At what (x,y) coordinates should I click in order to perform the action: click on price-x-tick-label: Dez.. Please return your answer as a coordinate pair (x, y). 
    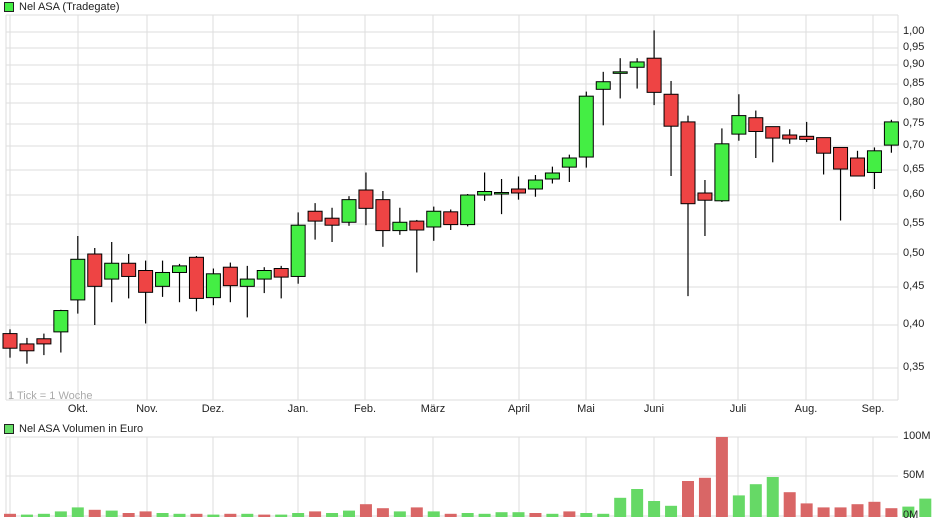
    Looking at the image, I should click on (213, 409).